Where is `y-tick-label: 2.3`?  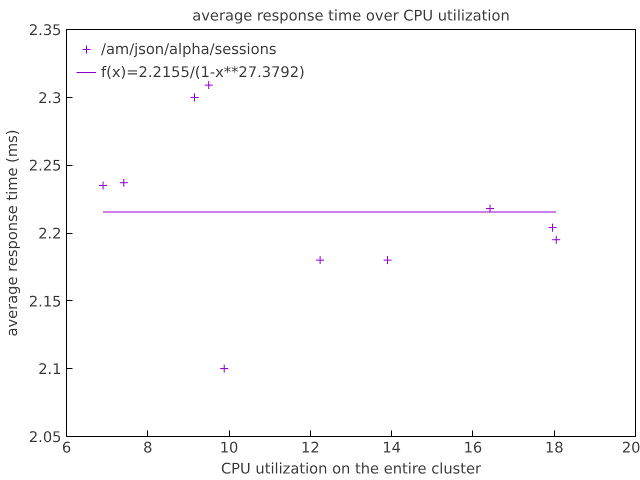 y-tick-label: 2.3 is located at coordinates (50, 98).